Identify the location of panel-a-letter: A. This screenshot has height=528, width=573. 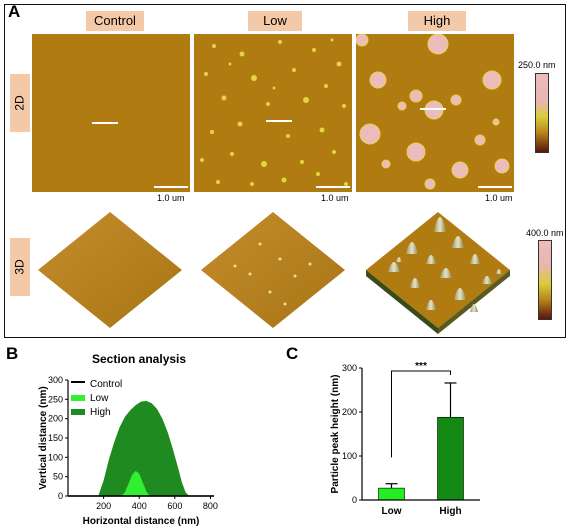
(14, 11).